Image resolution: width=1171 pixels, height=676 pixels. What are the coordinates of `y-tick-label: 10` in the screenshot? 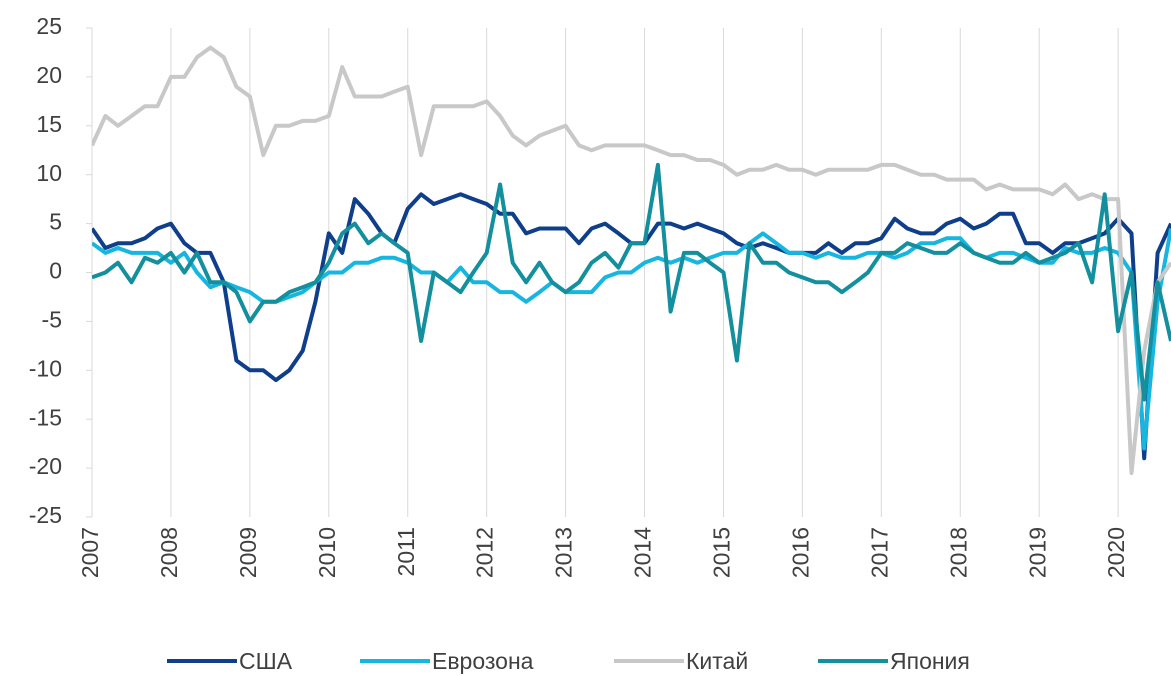 It's located at (49, 173).